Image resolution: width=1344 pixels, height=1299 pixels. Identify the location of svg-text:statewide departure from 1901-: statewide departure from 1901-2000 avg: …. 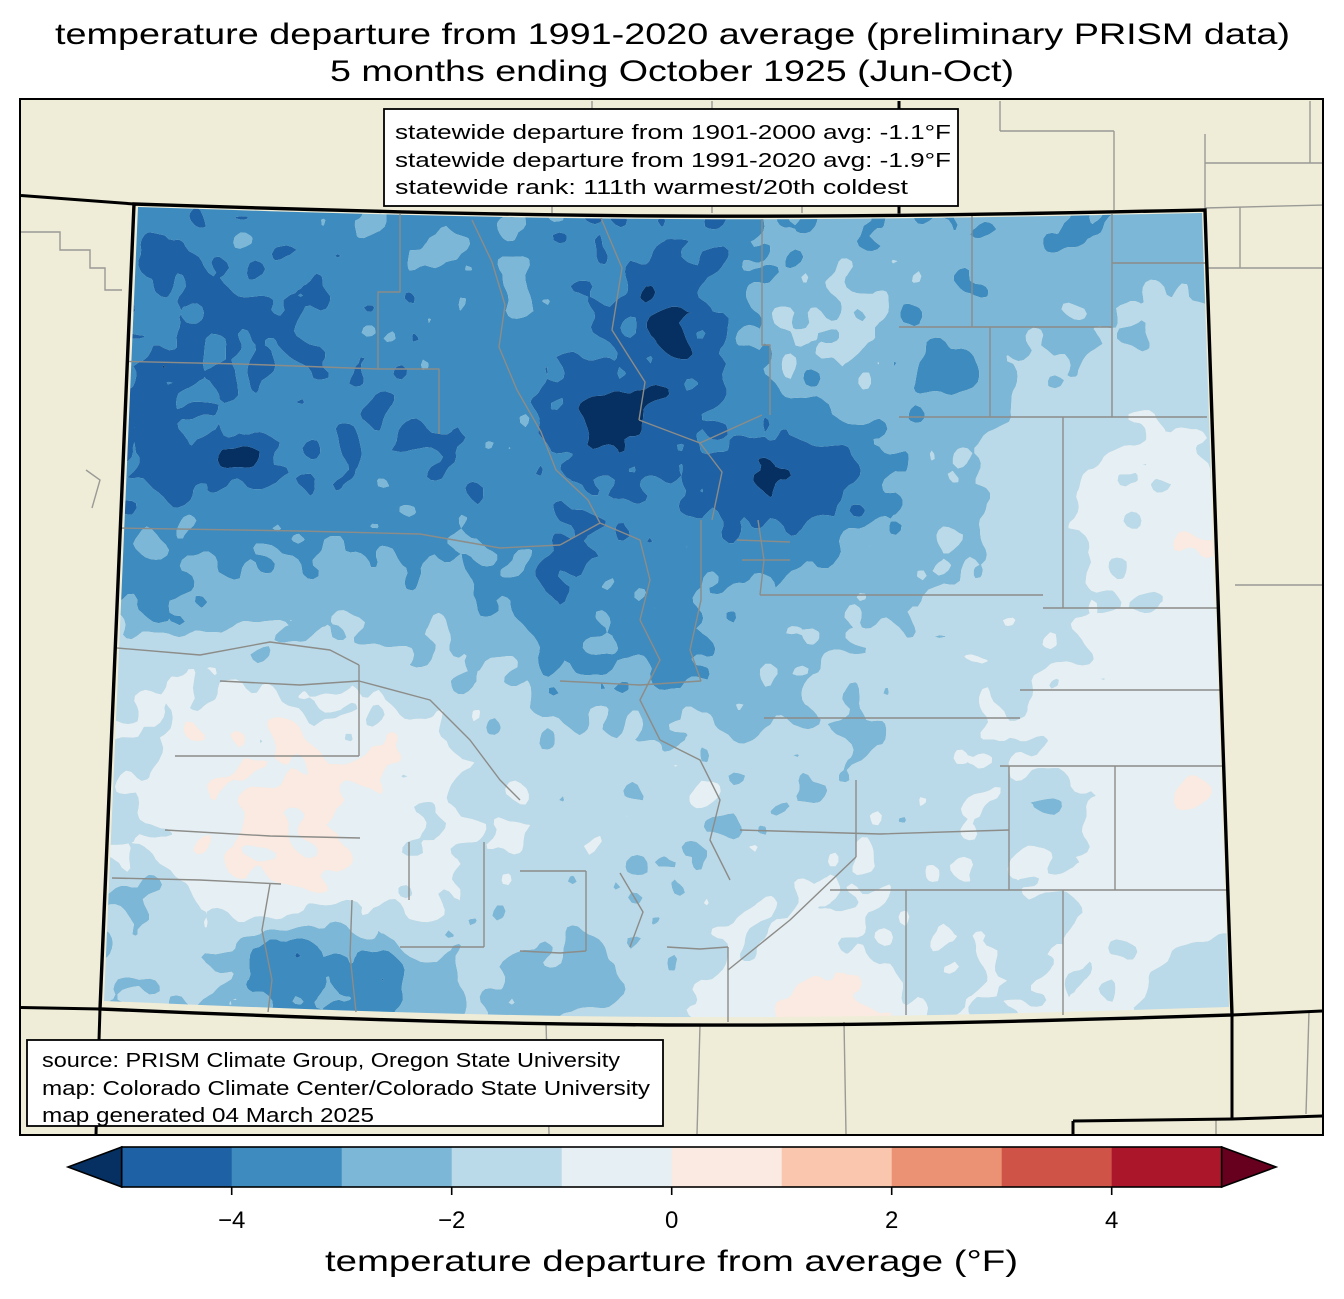
(673, 132).